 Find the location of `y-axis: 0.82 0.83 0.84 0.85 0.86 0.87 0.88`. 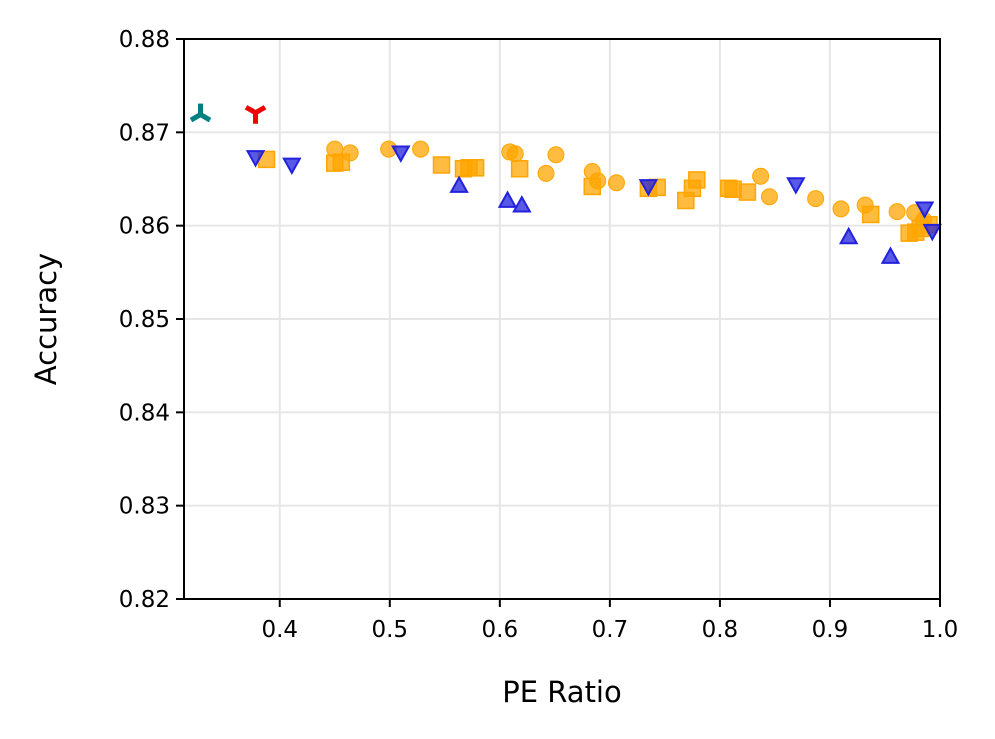

y-axis: 0.82 0.83 0.84 0.85 0.86 0.87 0.88 is located at coordinates (151, 320).